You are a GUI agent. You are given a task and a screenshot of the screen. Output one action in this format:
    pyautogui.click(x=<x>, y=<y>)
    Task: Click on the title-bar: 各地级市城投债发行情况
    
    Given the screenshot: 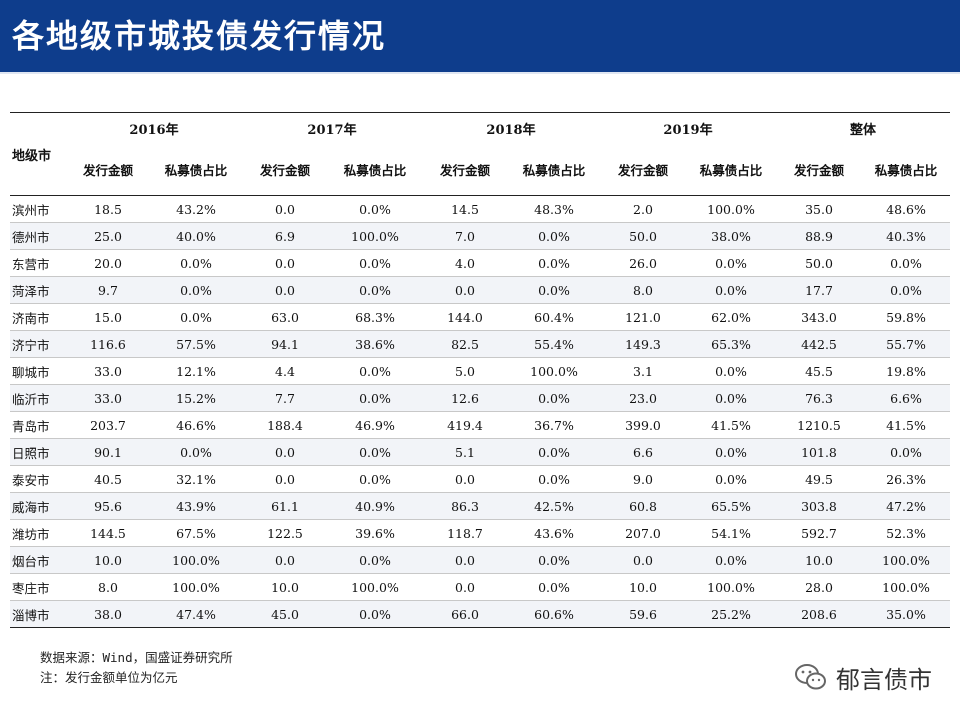 What is the action you would take?
    pyautogui.click(x=480, y=36)
    